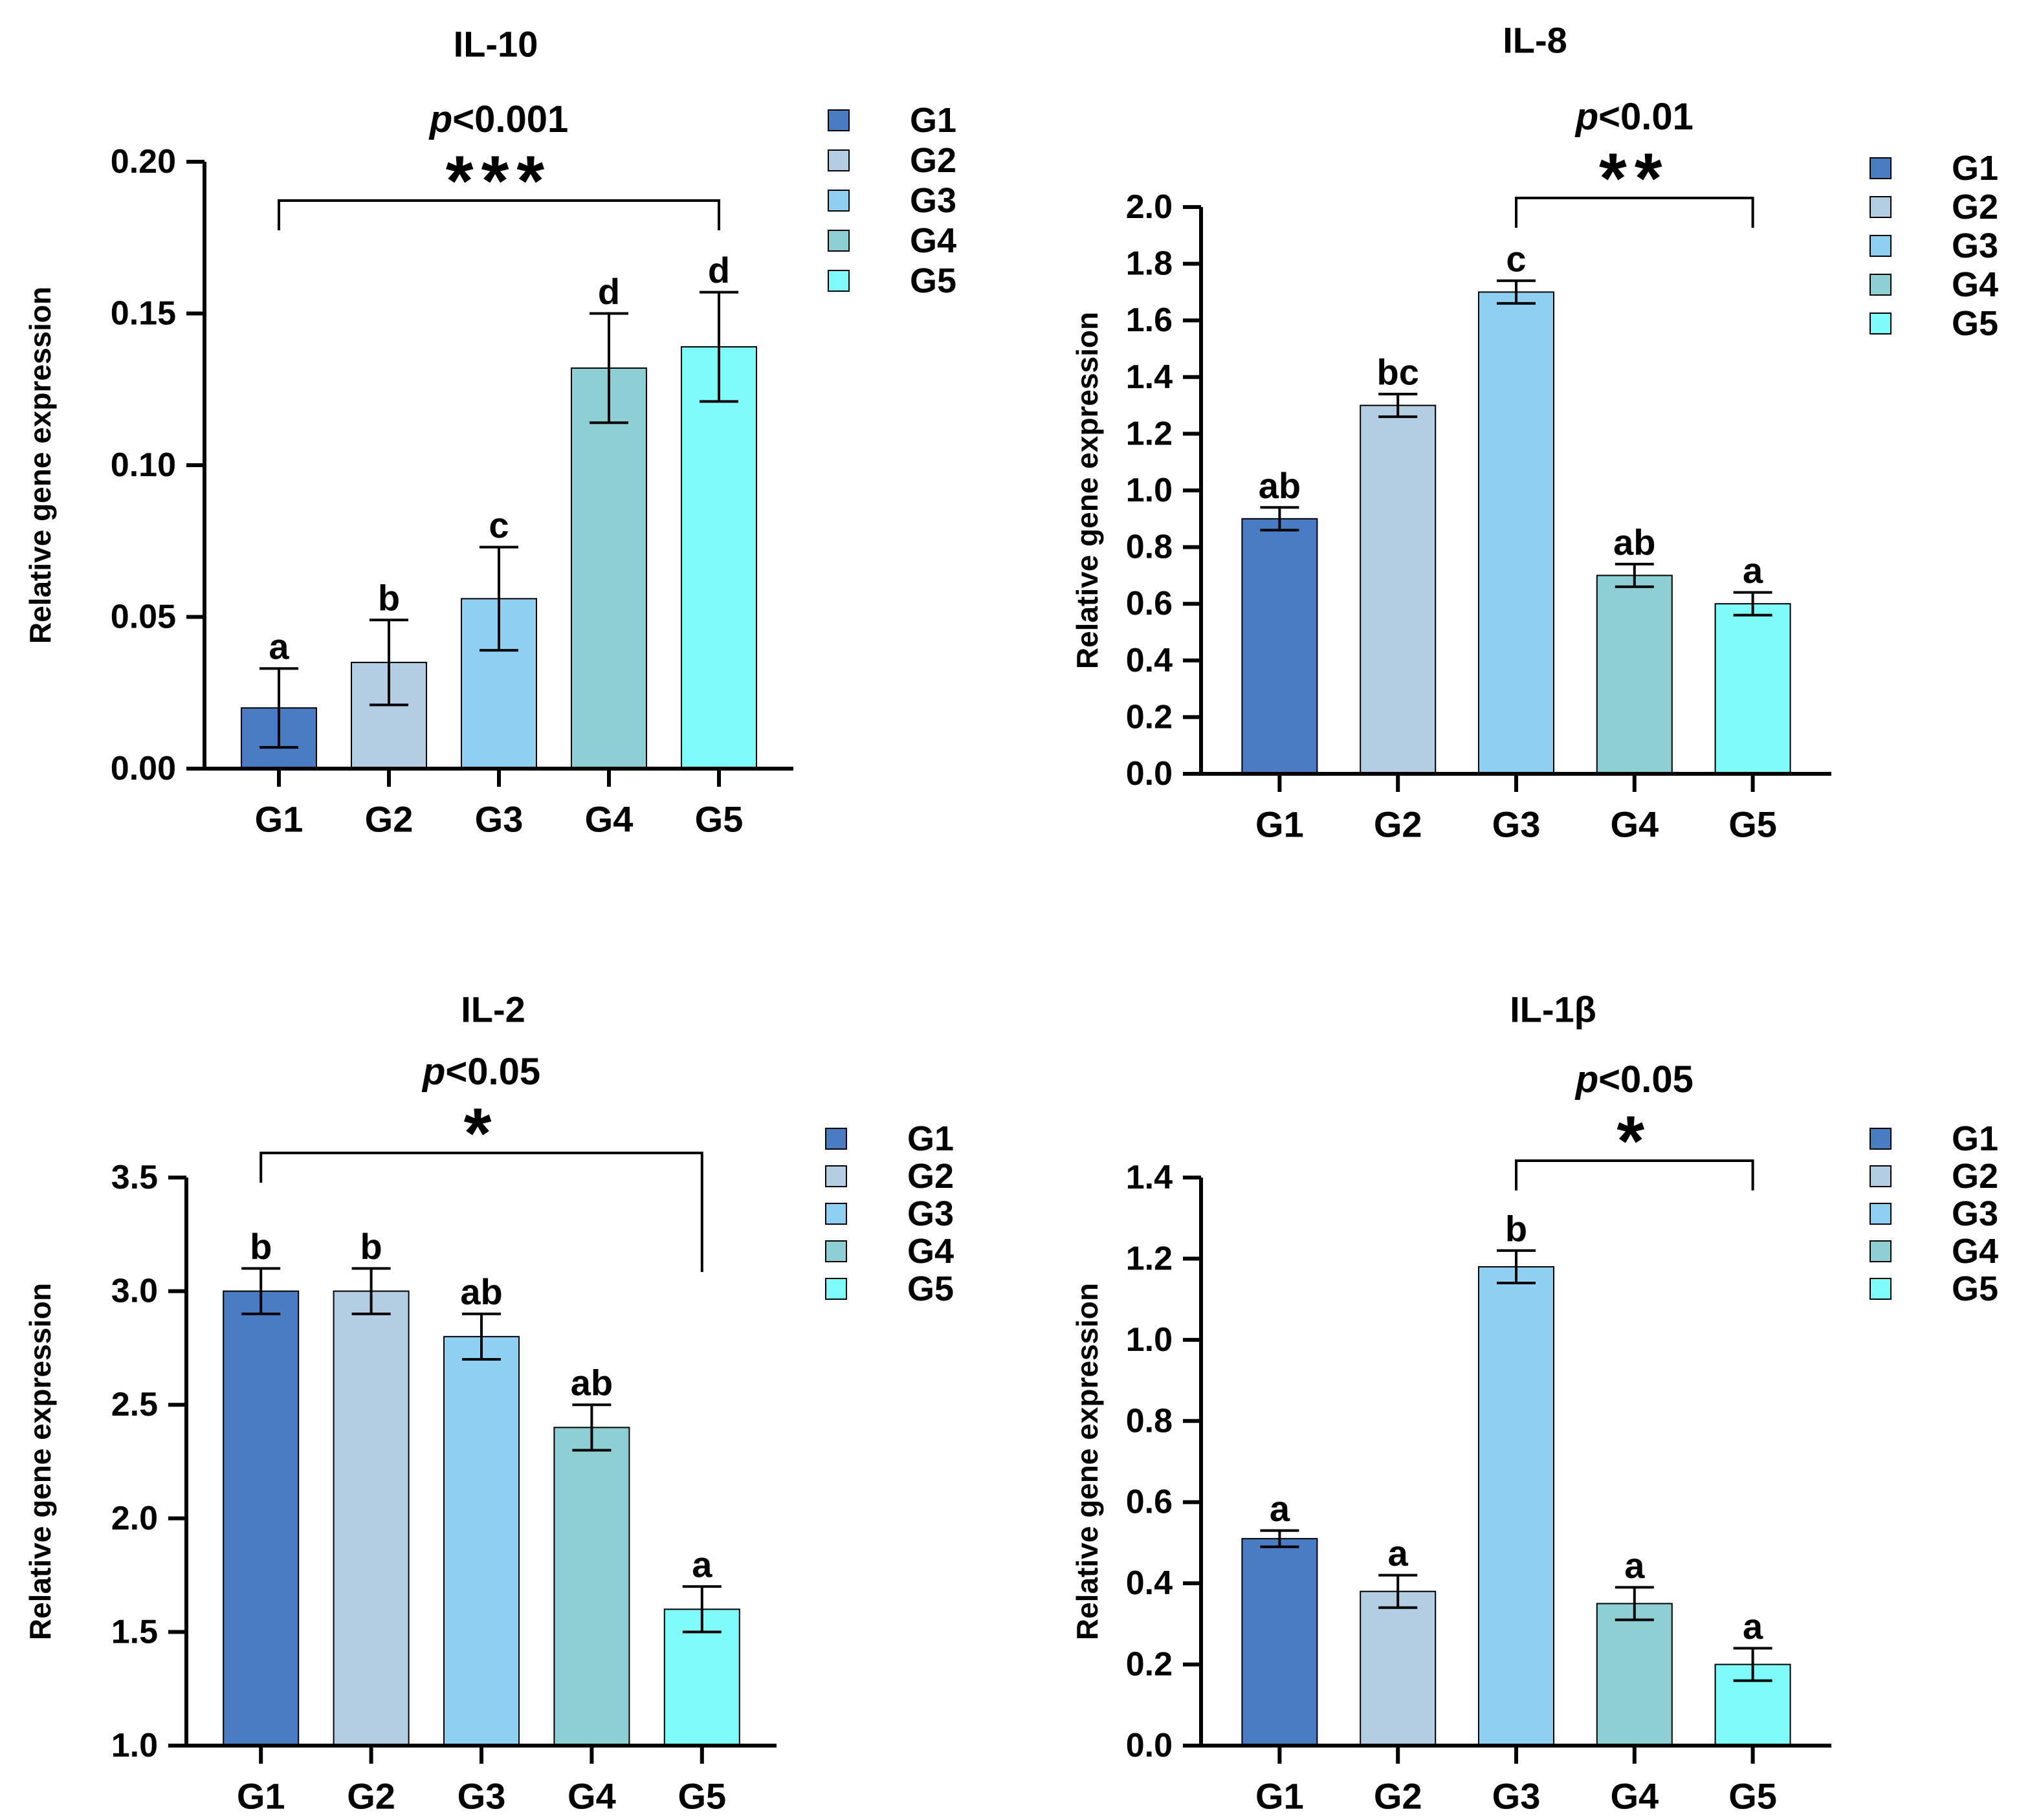  I want to click on bar-g5, so click(719, 558).